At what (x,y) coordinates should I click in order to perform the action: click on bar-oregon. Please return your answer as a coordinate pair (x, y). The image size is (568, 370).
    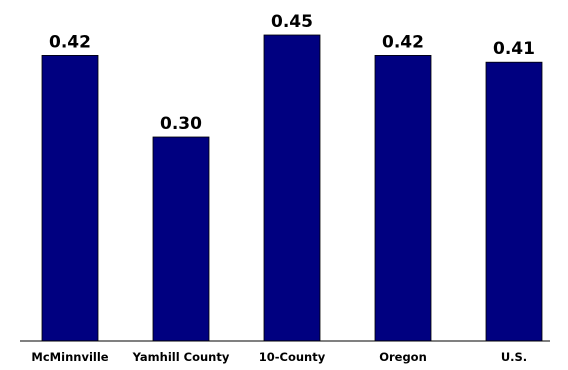
    Looking at the image, I should click on (403, 198).